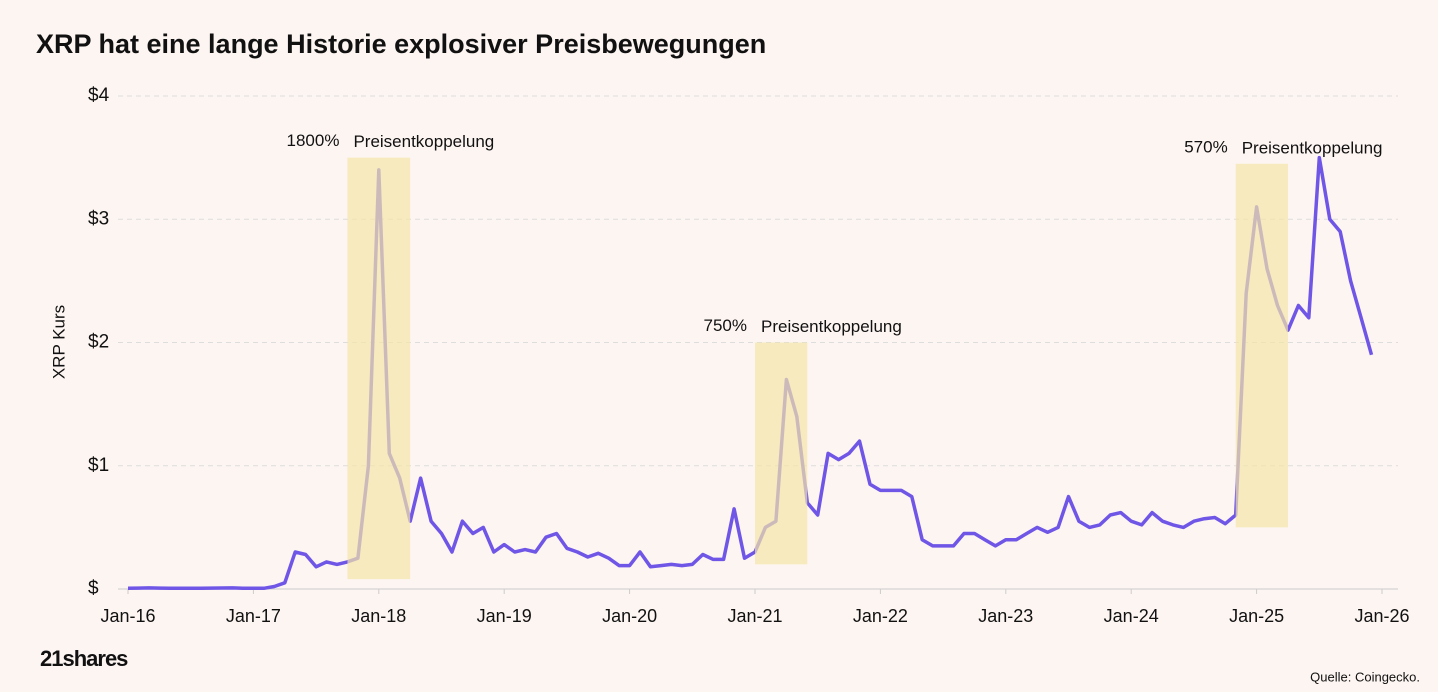 The image size is (1438, 692). I want to click on source: Quelle: Coingecko., so click(1365, 676).